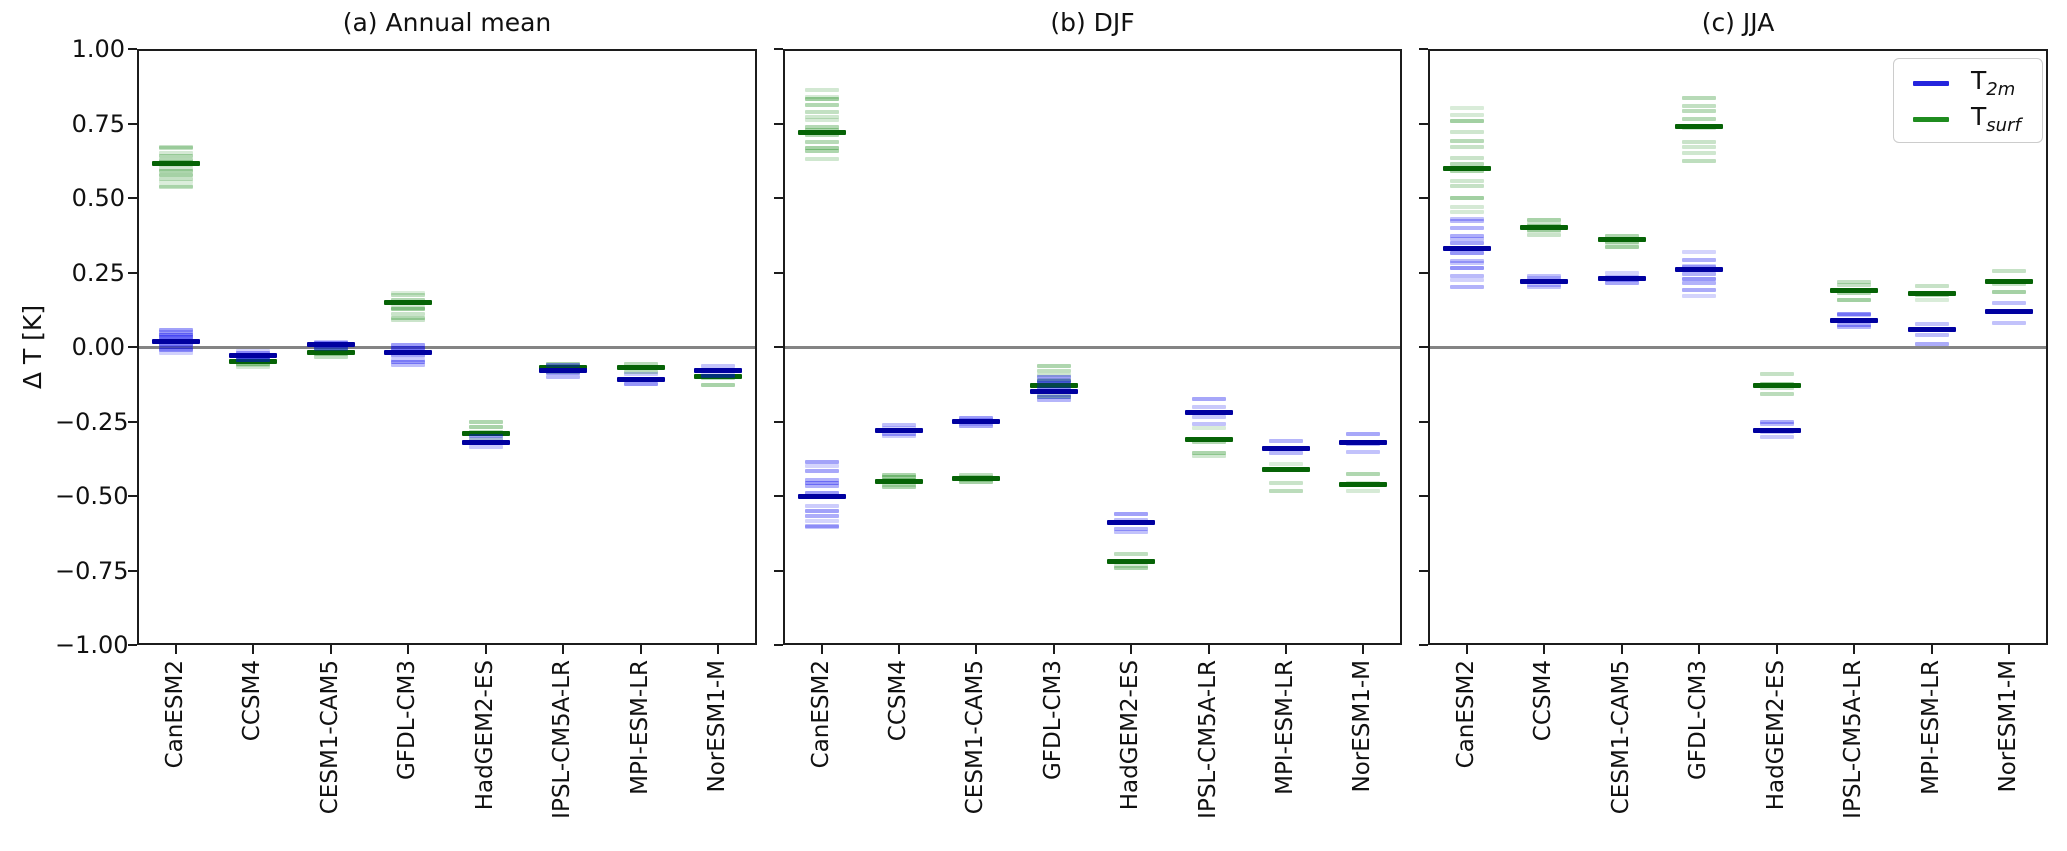 This screenshot has width=2067, height=851. Describe the element at coordinates (92, 496) in the screenshot. I see `y-tick-label: −0.50` at that location.